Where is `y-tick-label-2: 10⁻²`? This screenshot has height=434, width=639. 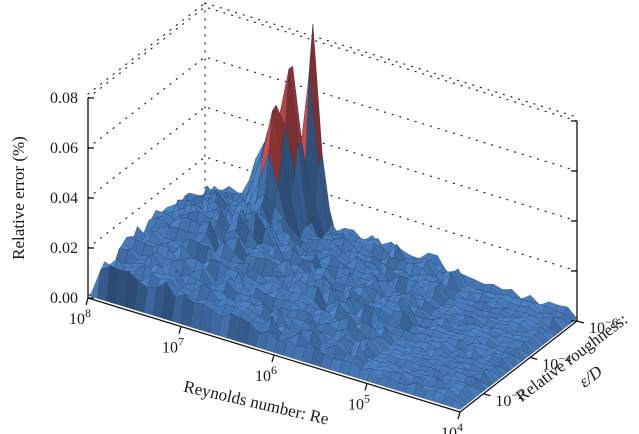 y-tick-label-2: 10⁻² is located at coordinates (509, 399).